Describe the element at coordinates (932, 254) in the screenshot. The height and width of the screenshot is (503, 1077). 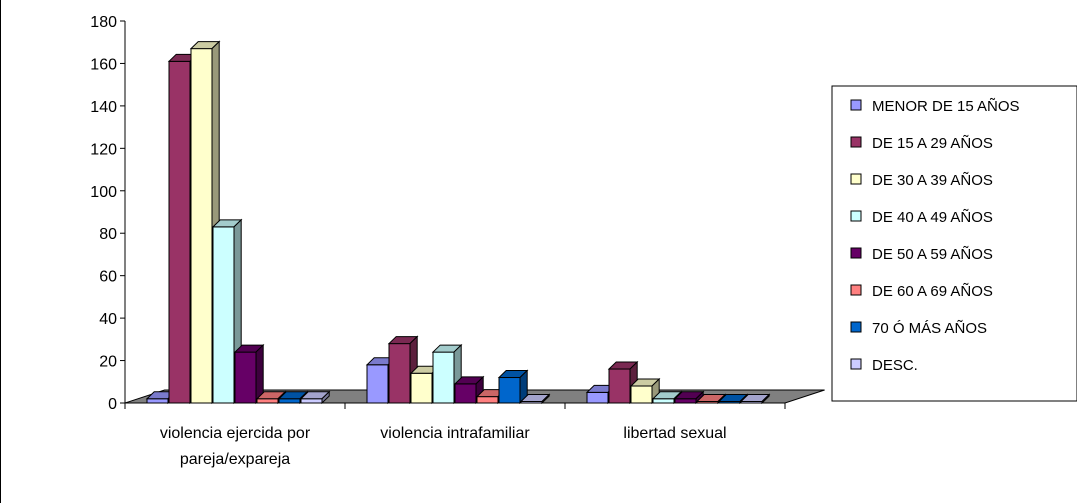
I see `legend-label: DE 50 A 59 AÑOS` at that location.